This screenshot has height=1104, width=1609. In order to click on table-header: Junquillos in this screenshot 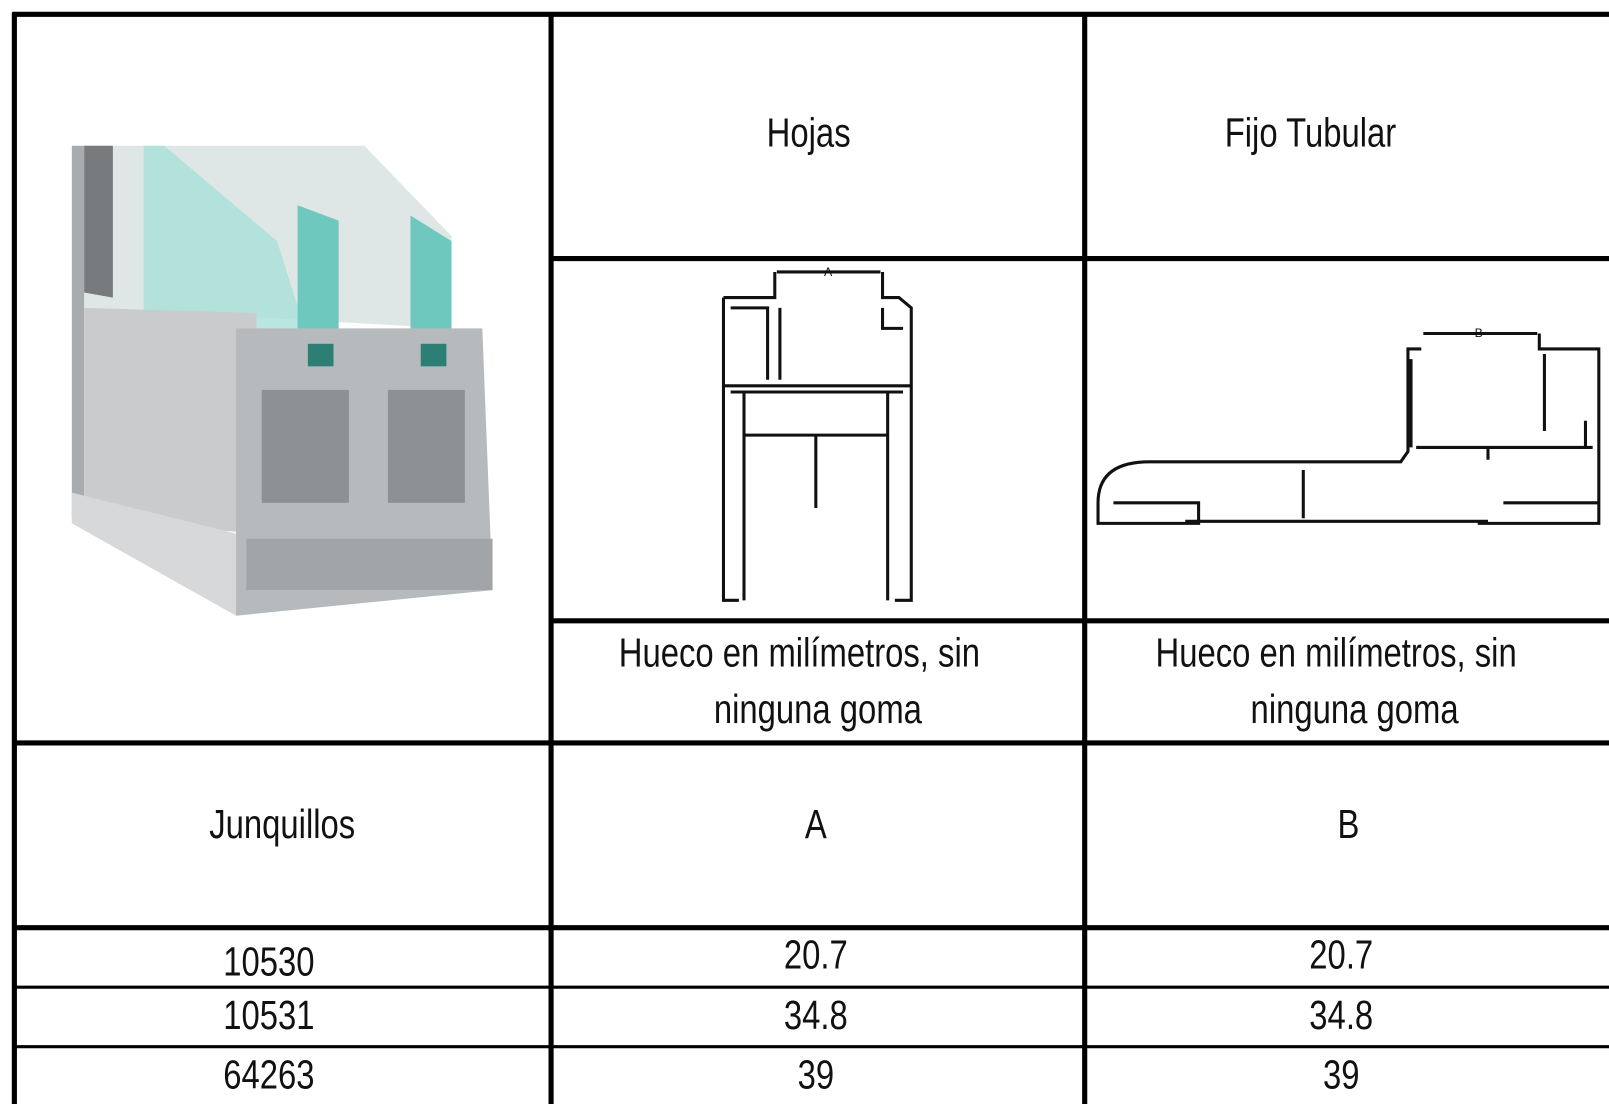, I will do `click(282, 823)`.